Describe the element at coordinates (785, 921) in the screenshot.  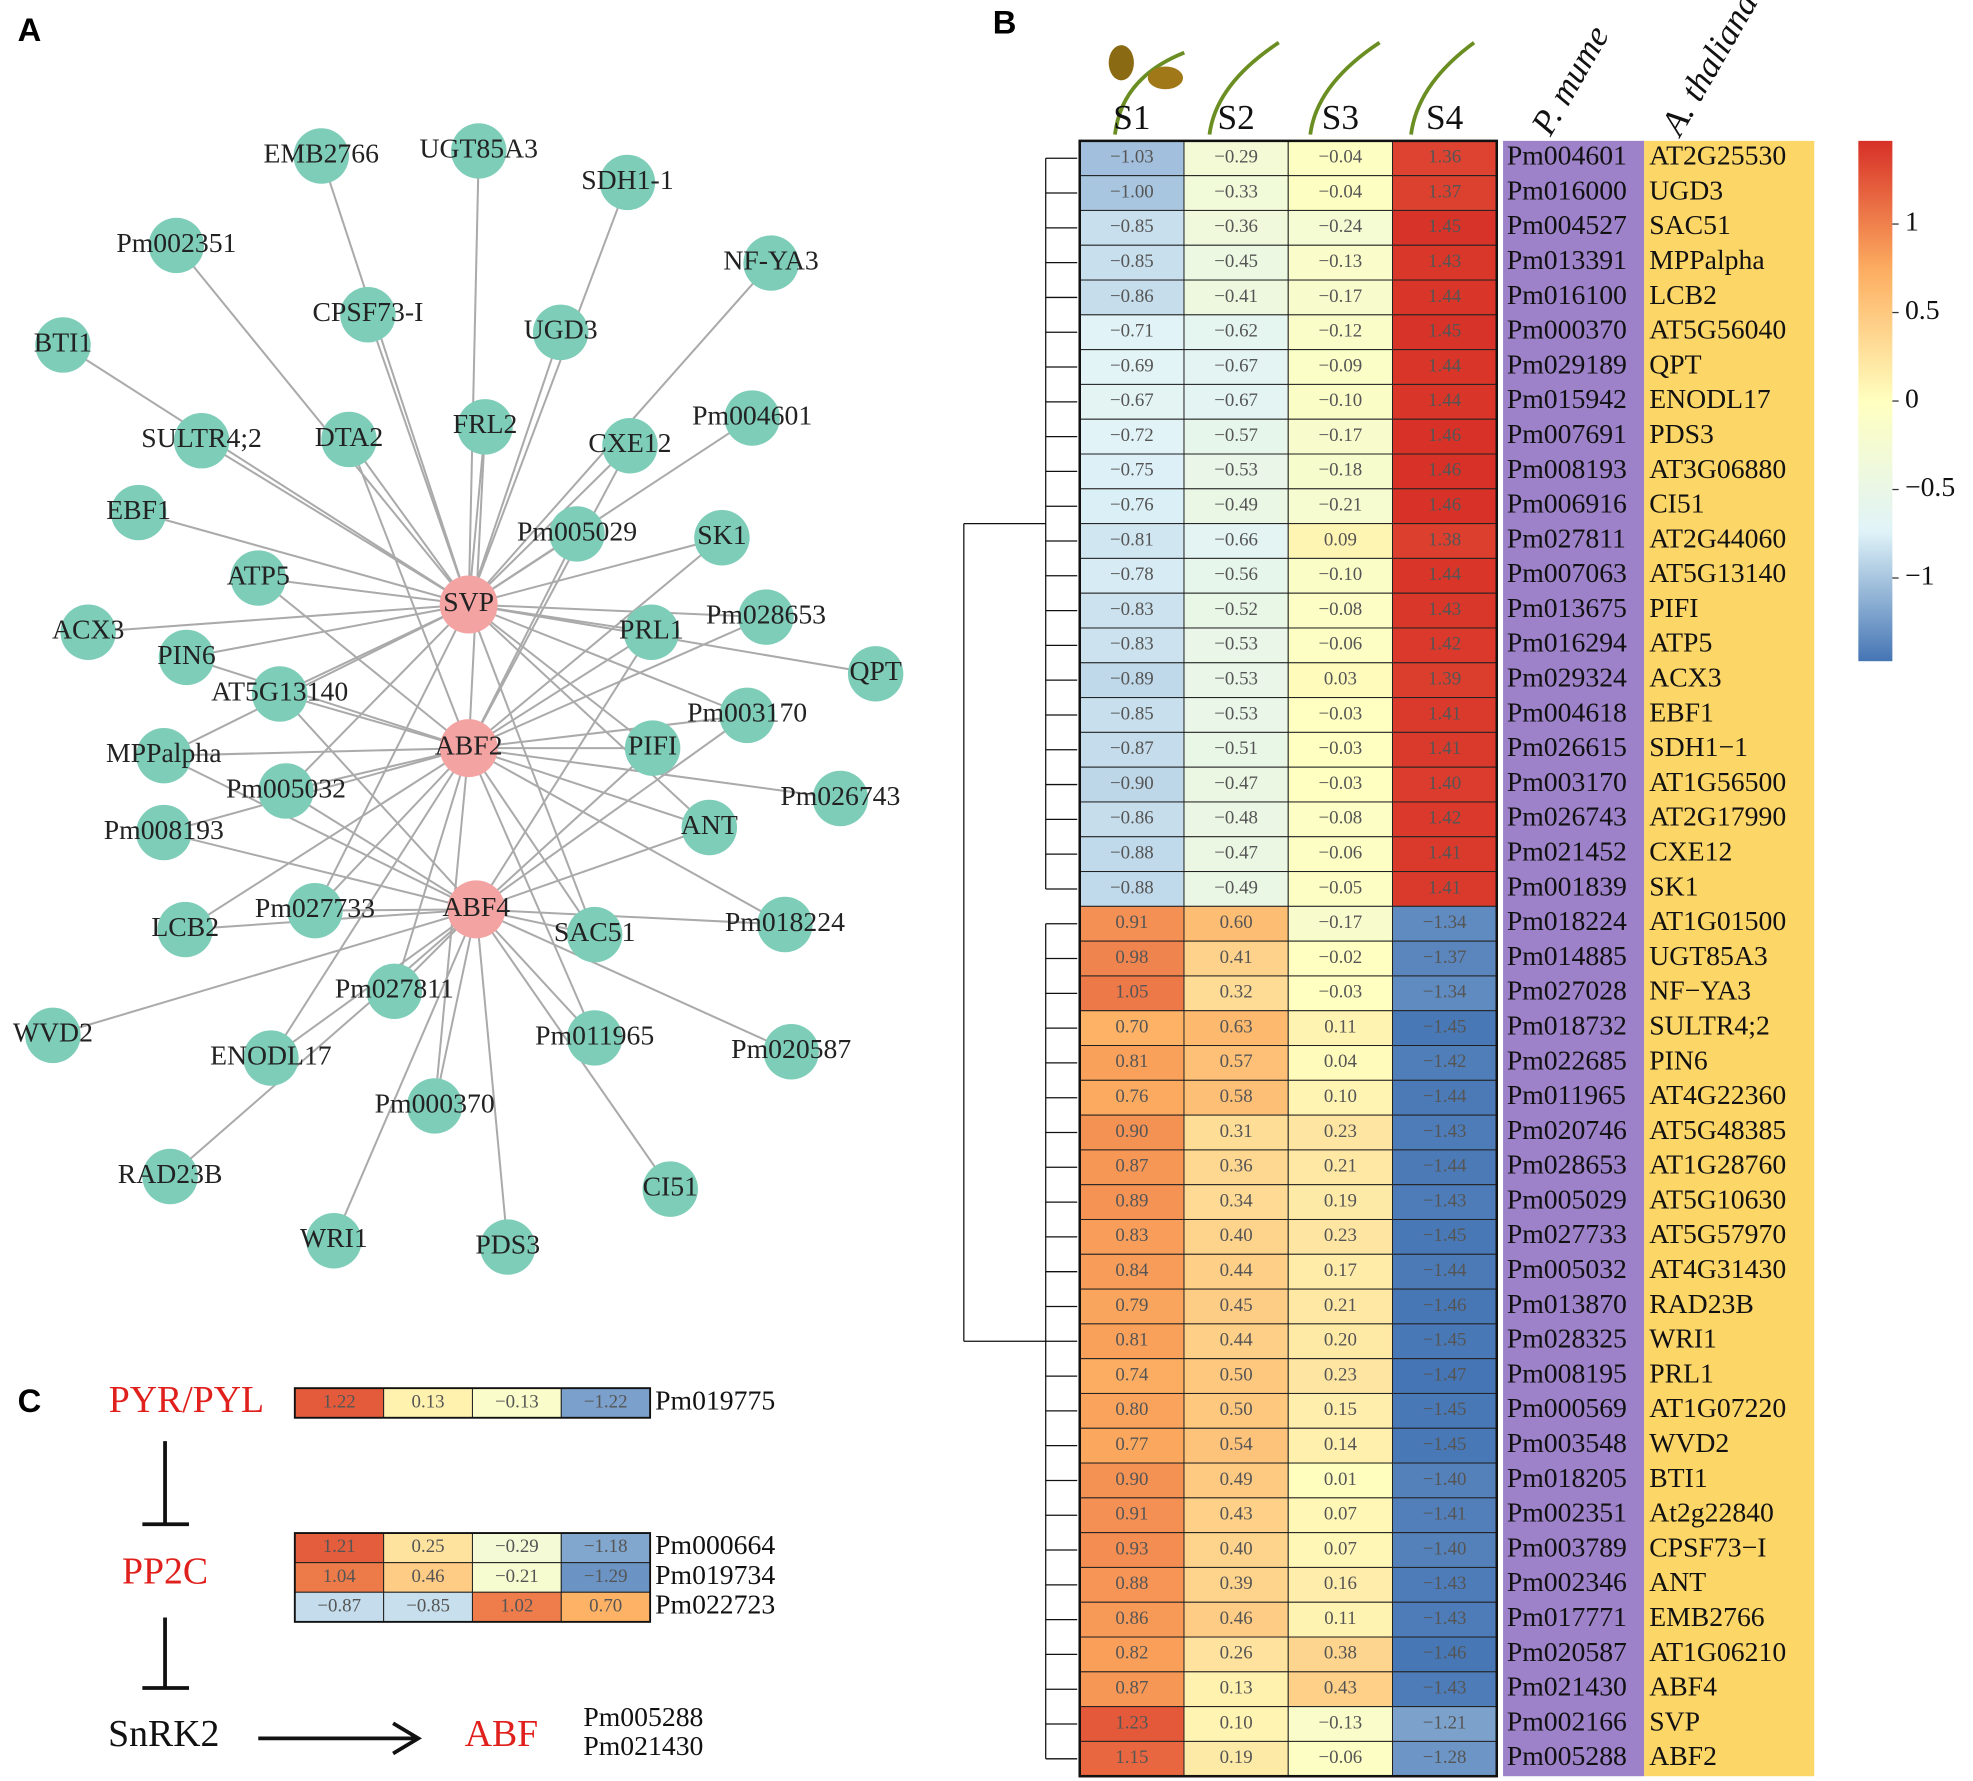
I see `node-label: Pm018224` at that location.